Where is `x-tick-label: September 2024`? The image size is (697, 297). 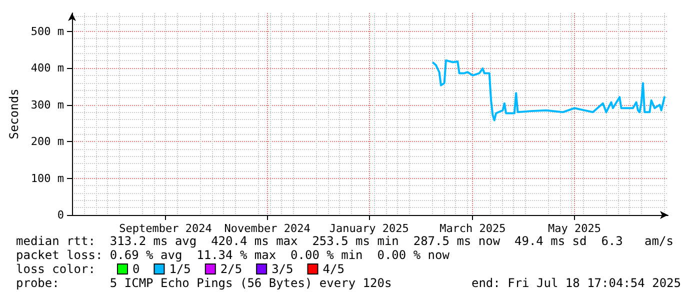 x-tick-label: September 2024 is located at coordinates (165, 228).